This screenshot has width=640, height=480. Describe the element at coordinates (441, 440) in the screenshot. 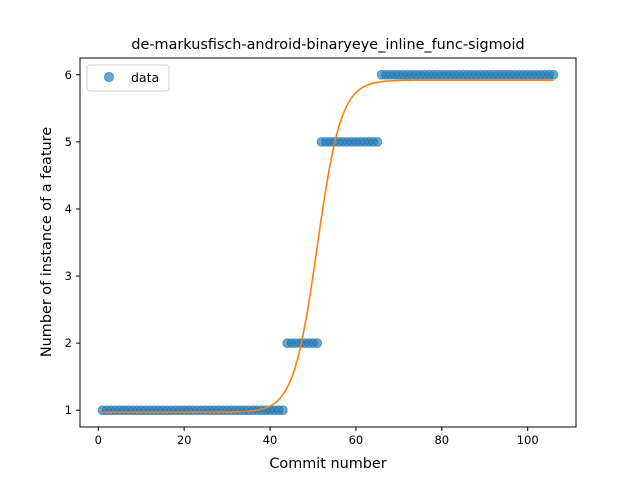

I see `x-tick-label: 80` at that location.